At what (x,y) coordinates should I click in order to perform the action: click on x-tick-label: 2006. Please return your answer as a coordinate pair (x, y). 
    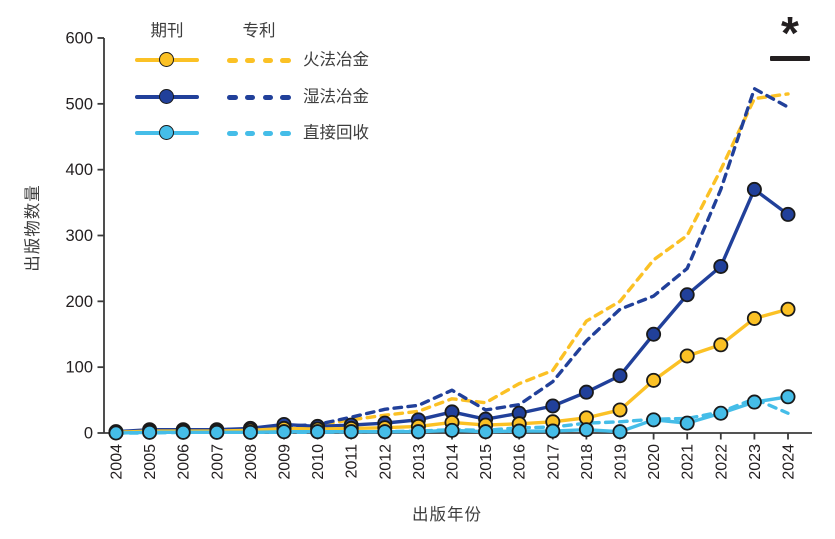
    Looking at the image, I should click on (184, 462).